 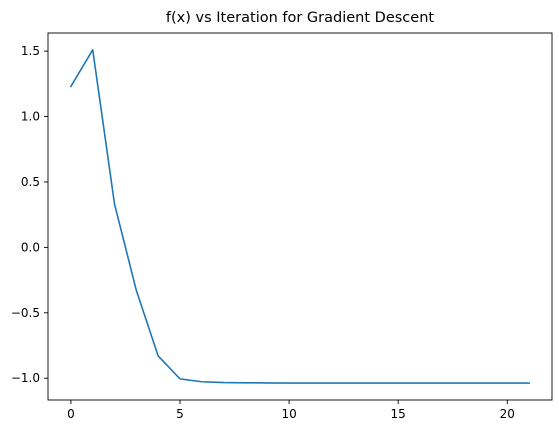 What do you see at coordinates (30, 247) in the screenshot?
I see `y-tick-label: 0.0` at bounding box center [30, 247].